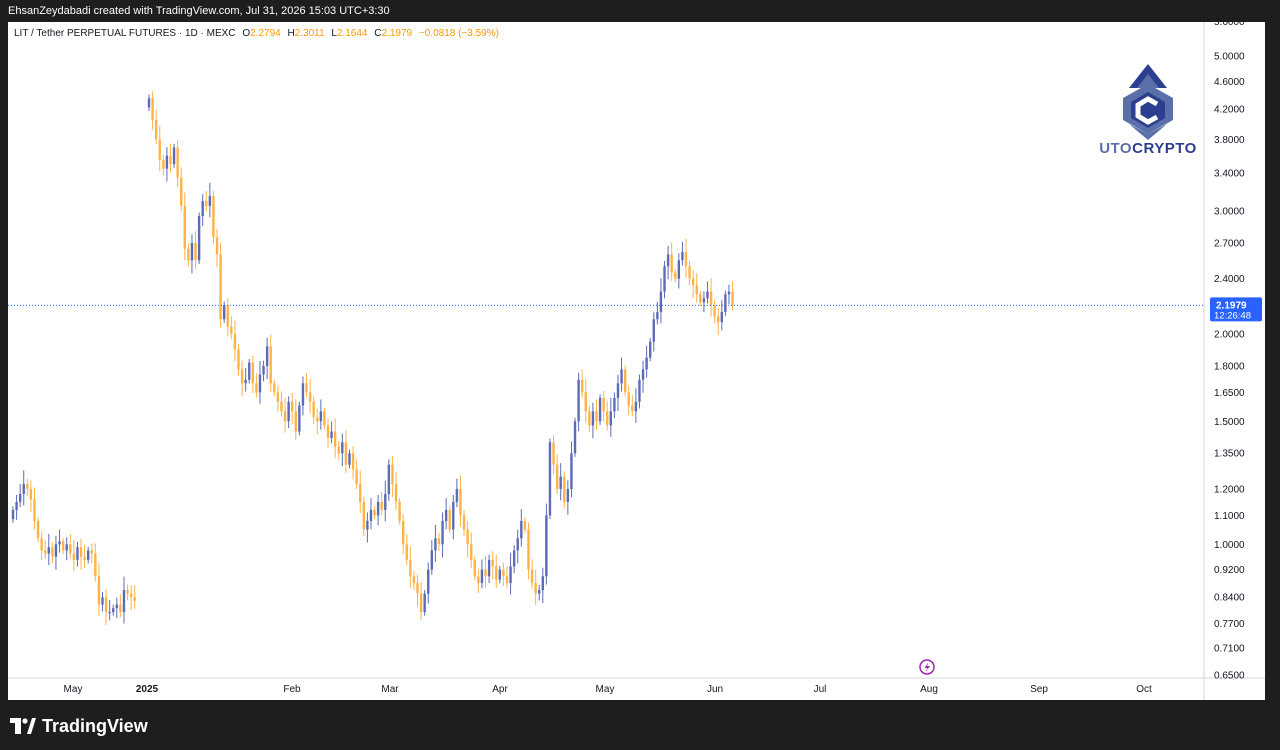  Describe the element at coordinates (1229, 570) in the screenshot. I see `price-tick-label: 0.9200` at that location.